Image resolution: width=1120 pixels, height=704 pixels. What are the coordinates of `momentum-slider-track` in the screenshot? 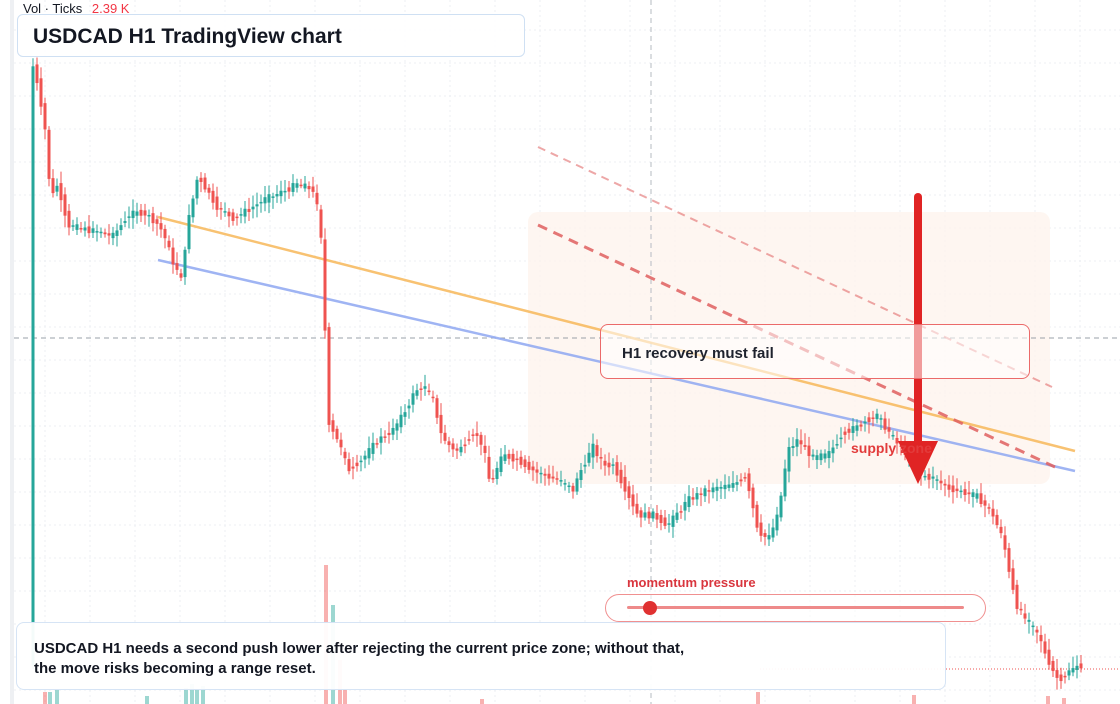 It's located at (795, 607).